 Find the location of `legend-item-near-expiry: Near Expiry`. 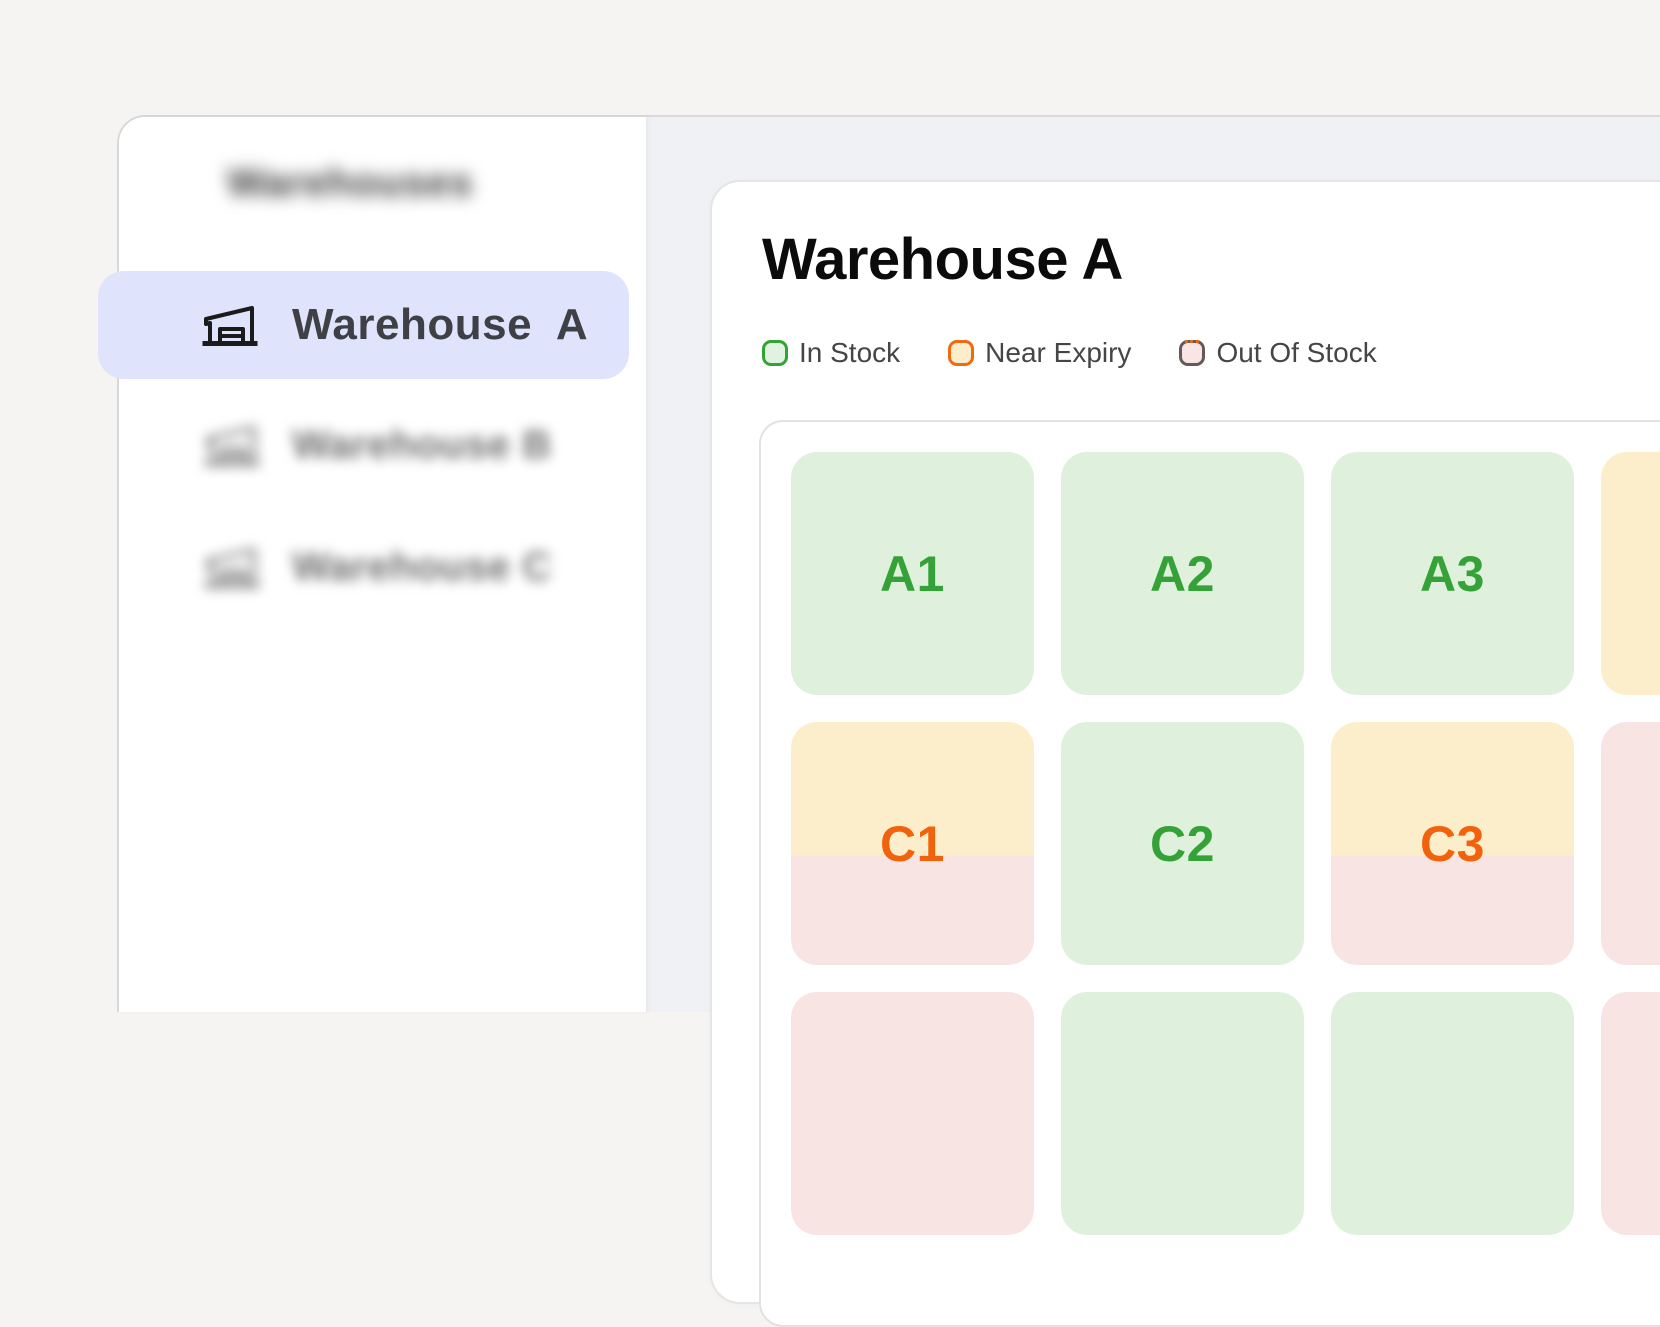

legend-item-near-expiry: Near Expiry is located at coordinates (1039, 353).